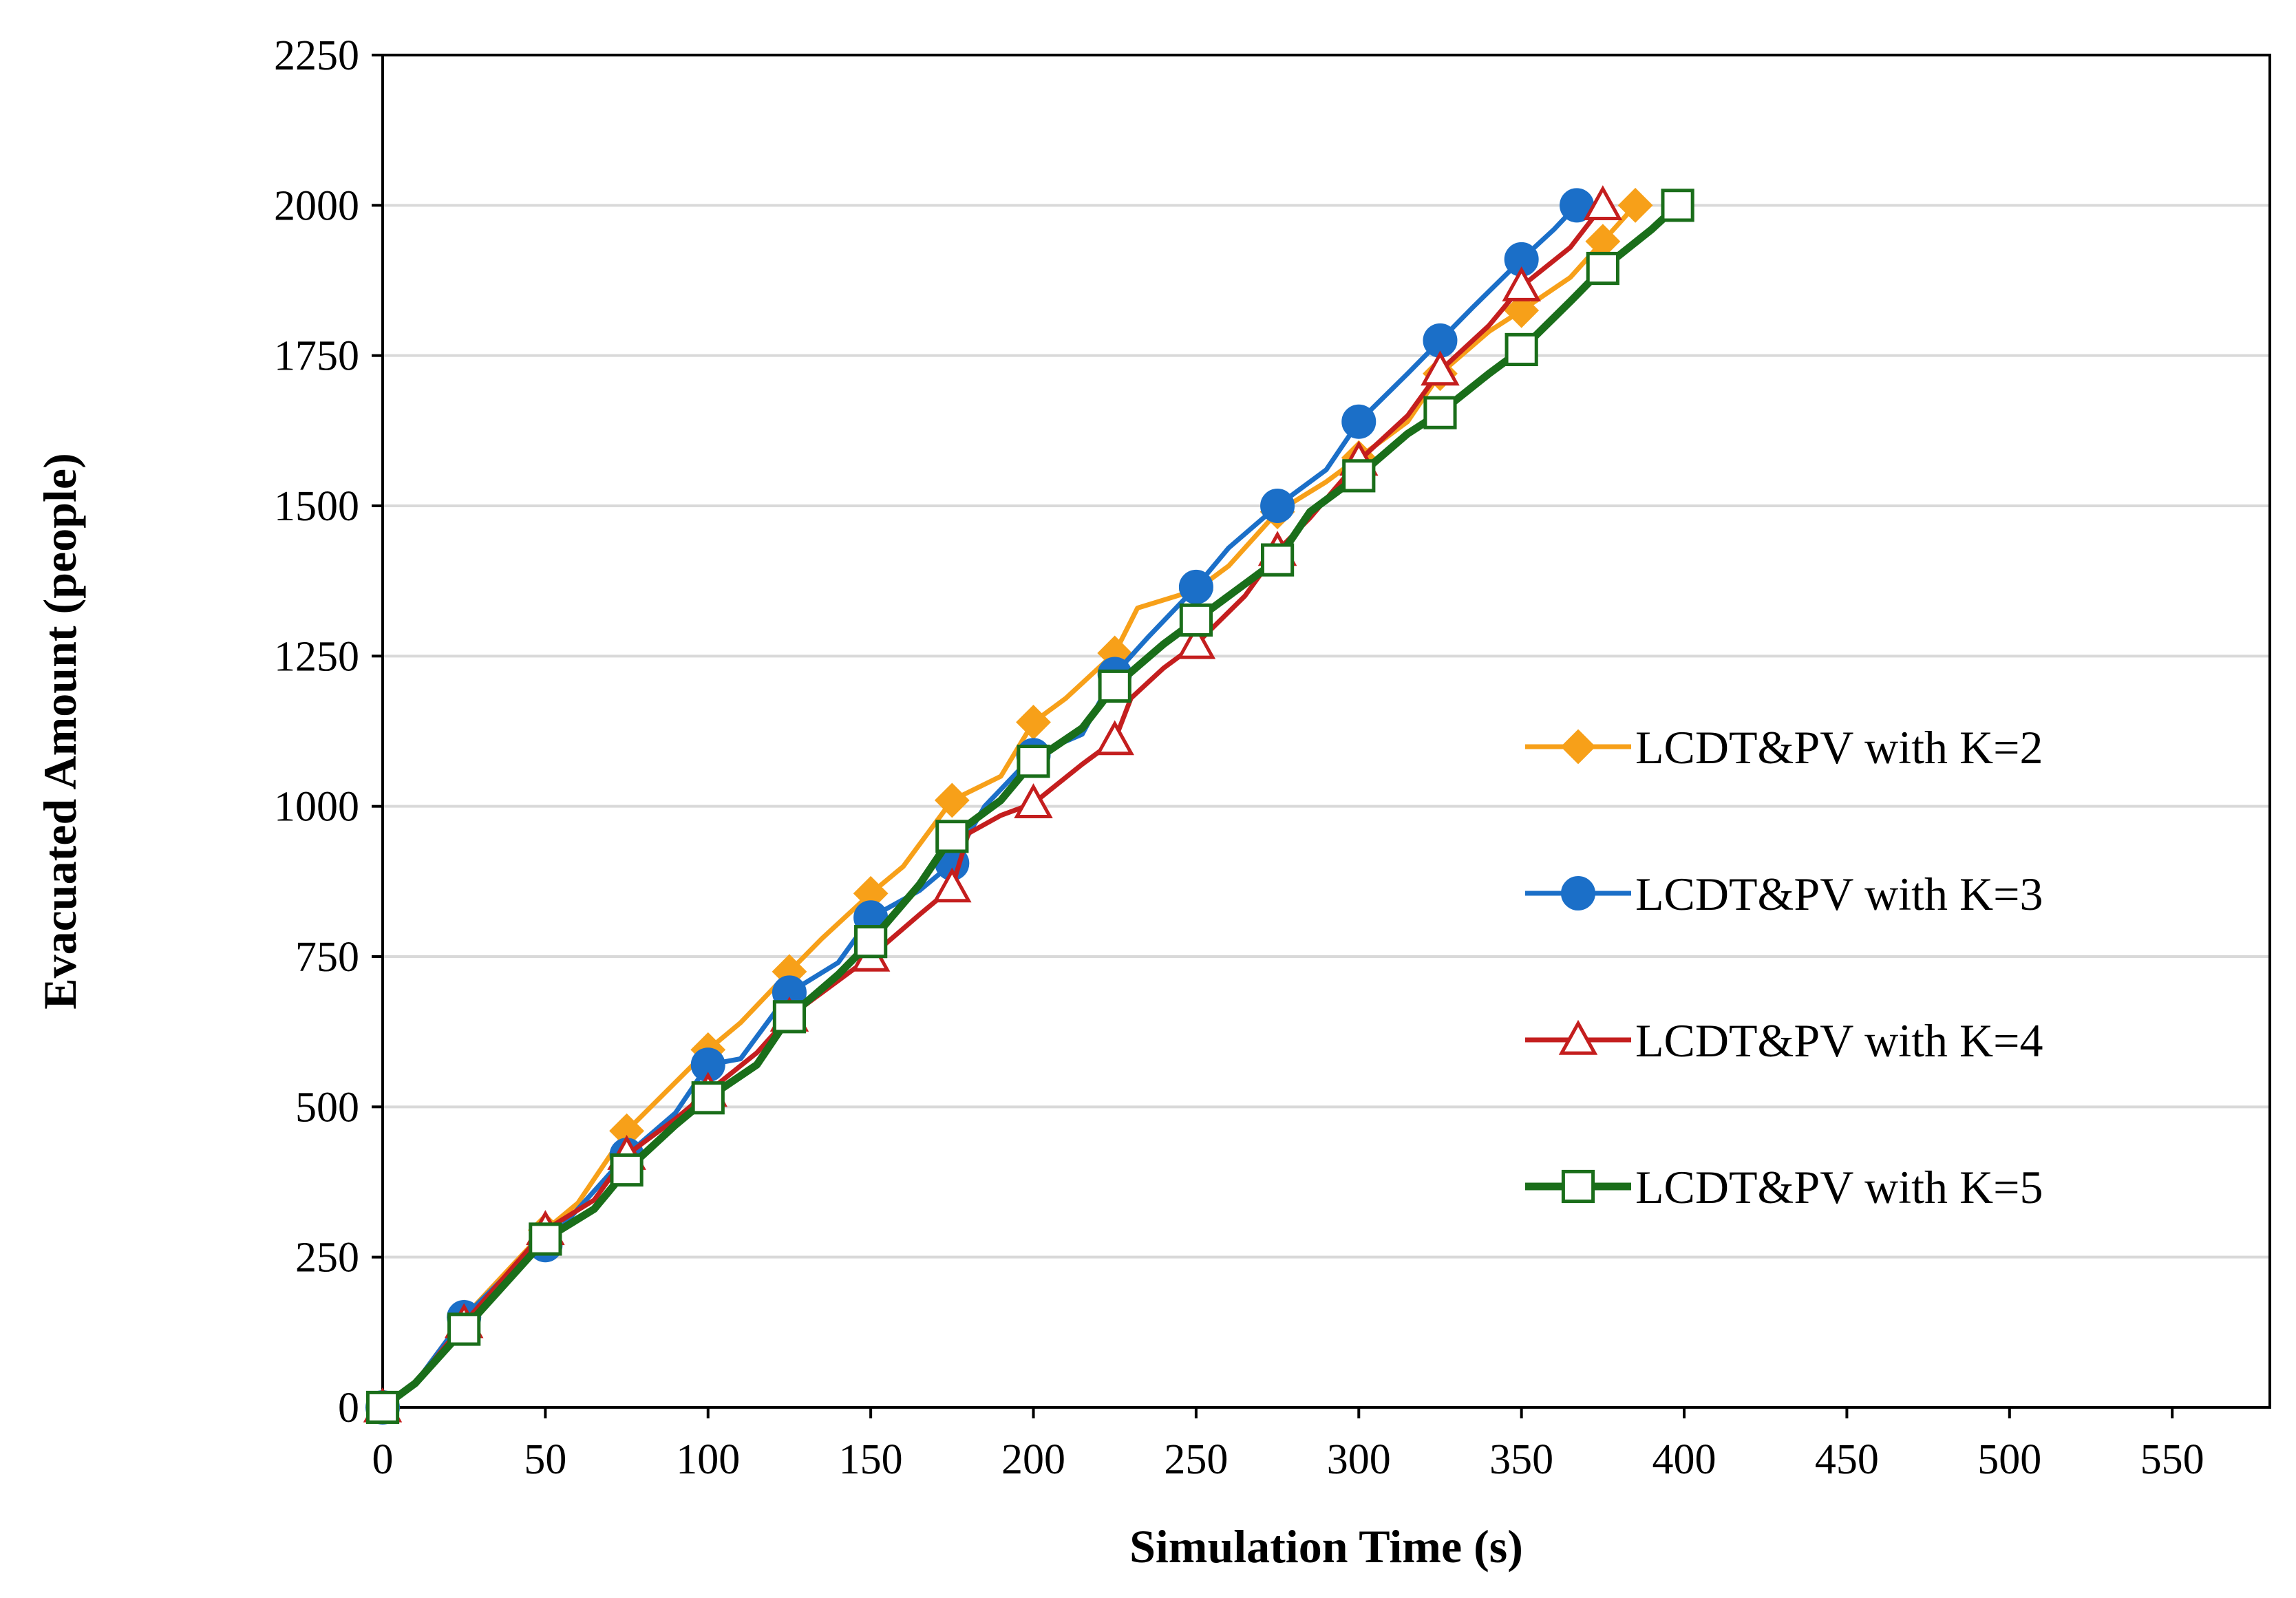  What do you see at coordinates (1359, 1459) in the screenshot?
I see `x-tick-label: 300` at bounding box center [1359, 1459].